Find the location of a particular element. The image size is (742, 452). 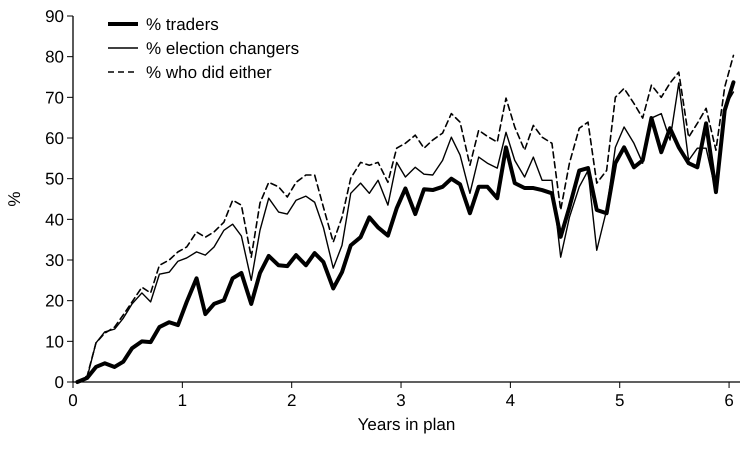

x-tick-label: 0 is located at coordinates (73, 400).